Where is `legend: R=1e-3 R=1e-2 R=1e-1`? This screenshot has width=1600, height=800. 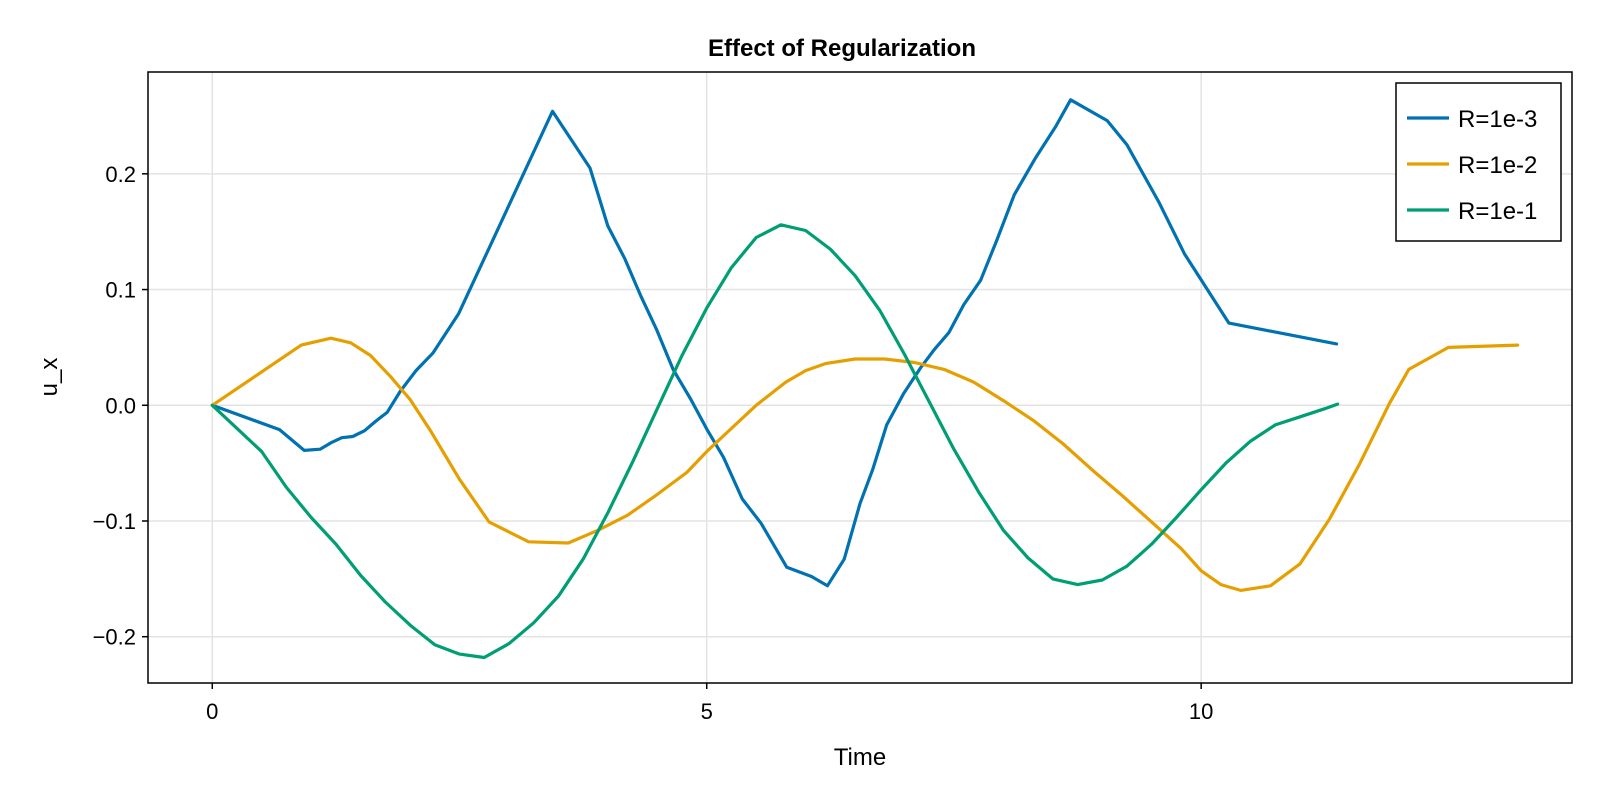
legend: R=1e-3 R=1e-2 R=1e-1 is located at coordinates (1478, 162).